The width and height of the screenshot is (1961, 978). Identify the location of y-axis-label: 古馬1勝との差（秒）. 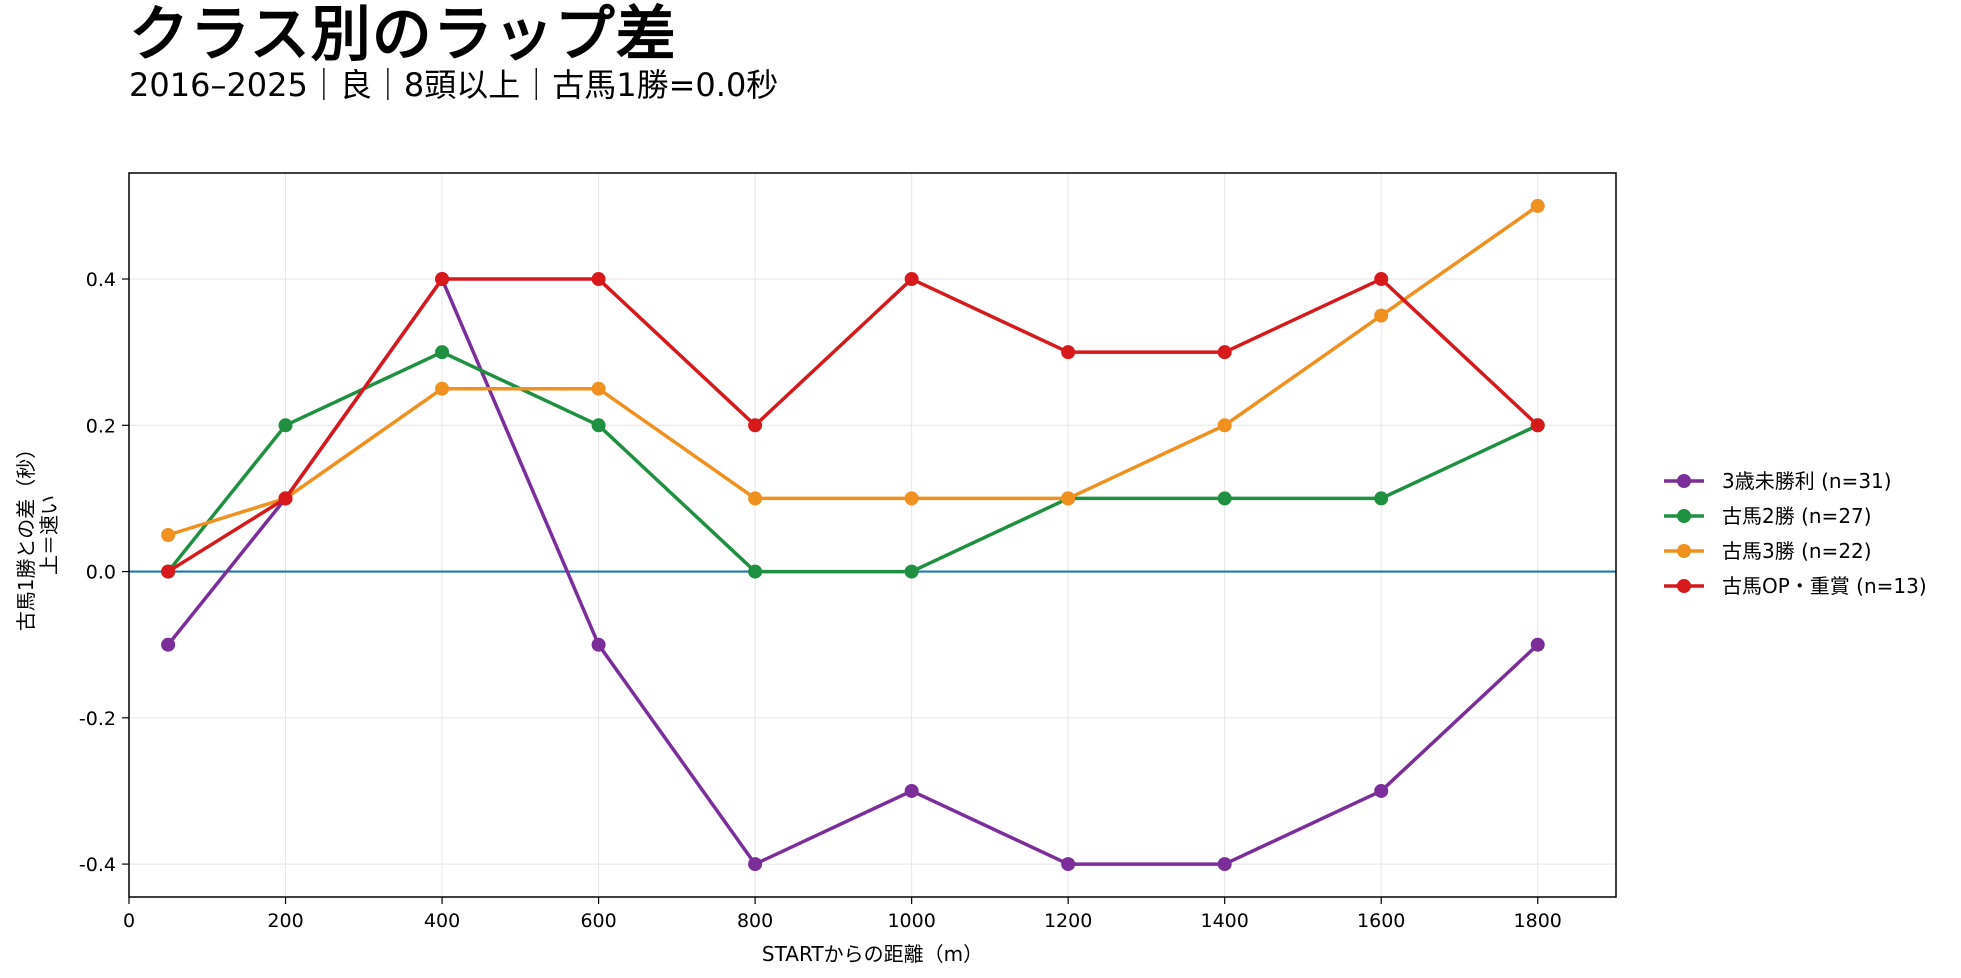
(26, 535).